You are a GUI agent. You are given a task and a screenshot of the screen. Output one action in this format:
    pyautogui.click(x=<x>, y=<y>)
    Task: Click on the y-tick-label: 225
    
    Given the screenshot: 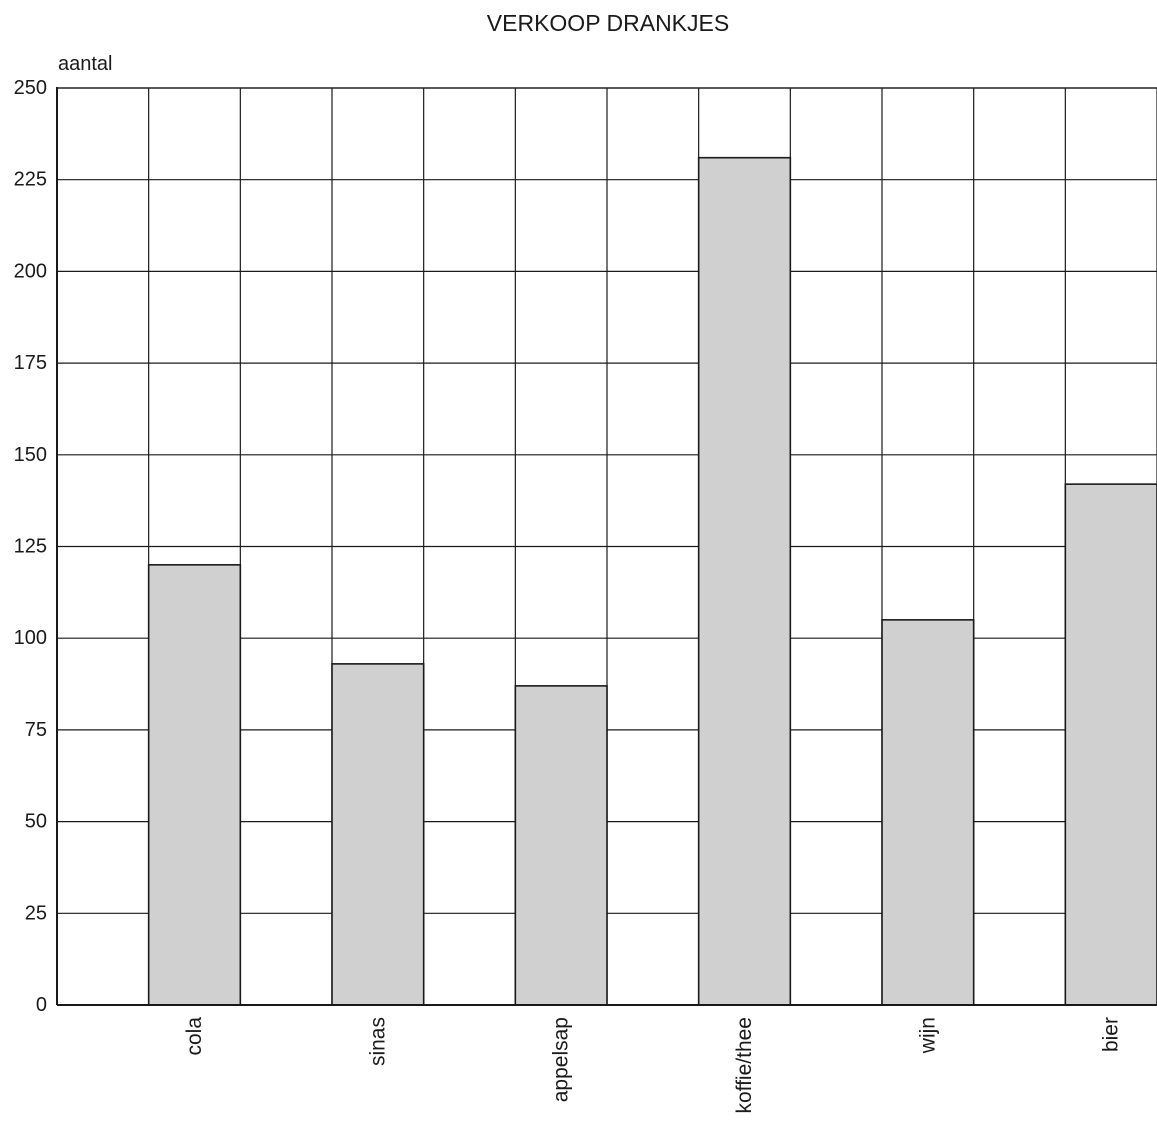 What is the action you would take?
    pyautogui.click(x=30, y=180)
    